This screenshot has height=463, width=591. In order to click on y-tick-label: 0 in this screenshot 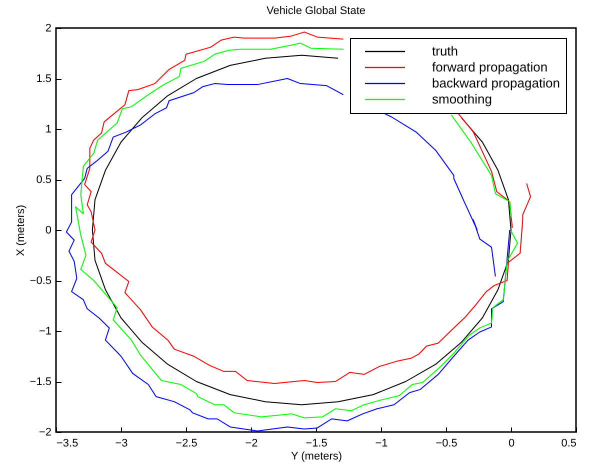, I will do `click(48, 230)`.